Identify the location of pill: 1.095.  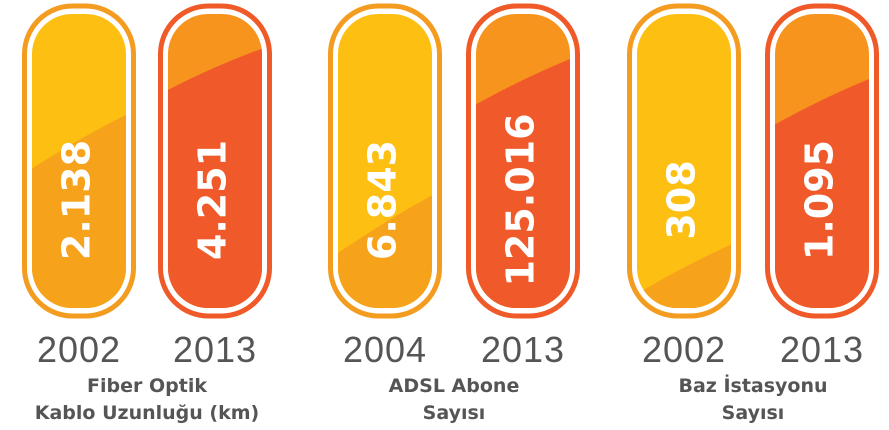
(822, 161).